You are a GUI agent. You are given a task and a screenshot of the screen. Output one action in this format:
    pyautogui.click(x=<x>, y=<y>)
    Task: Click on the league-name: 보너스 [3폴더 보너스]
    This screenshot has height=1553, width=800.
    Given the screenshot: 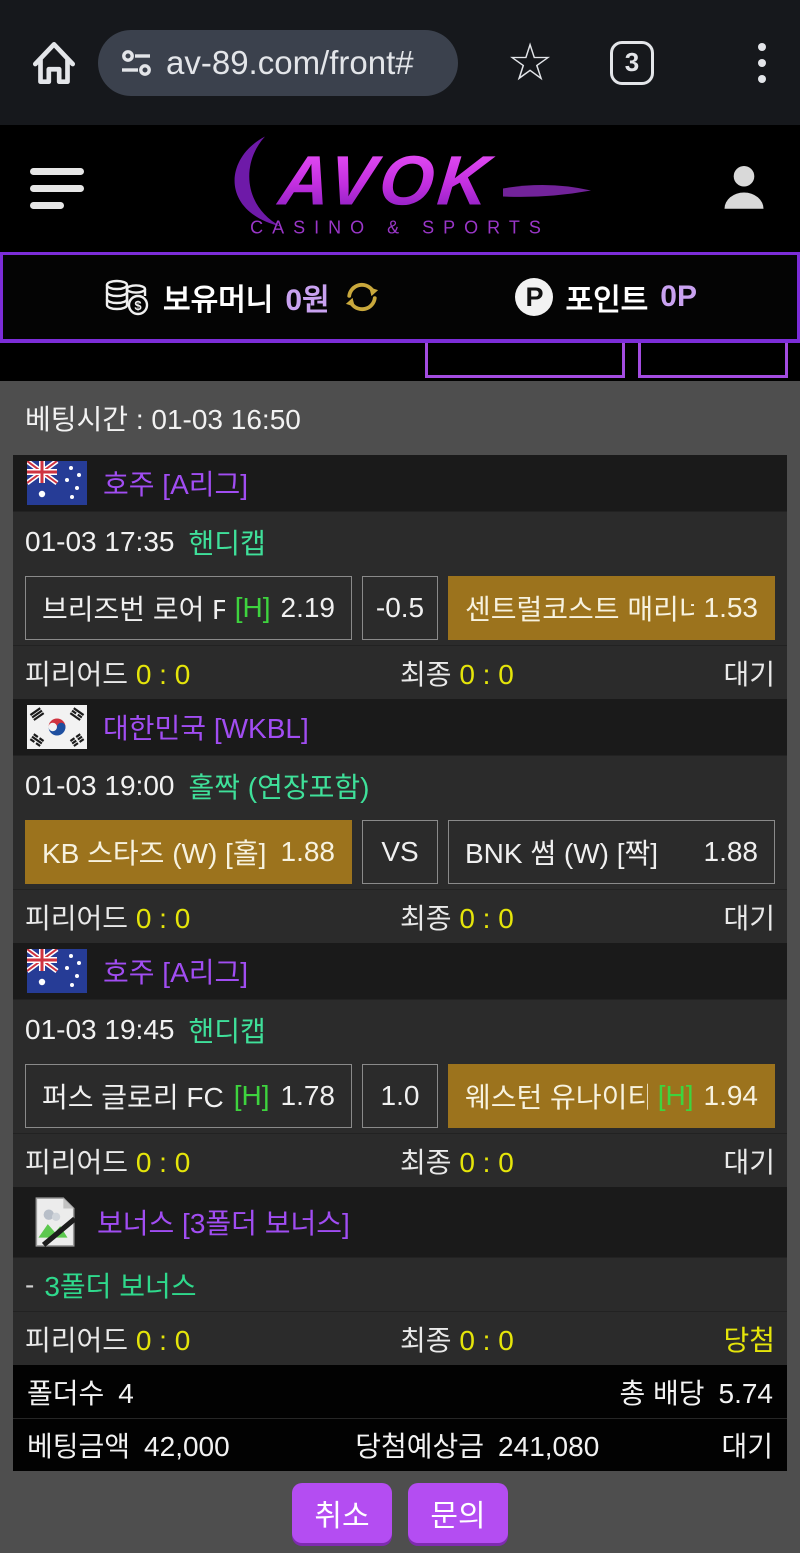 What is the action you would take?
    pyautogui.click(x=223, y=1223)
    